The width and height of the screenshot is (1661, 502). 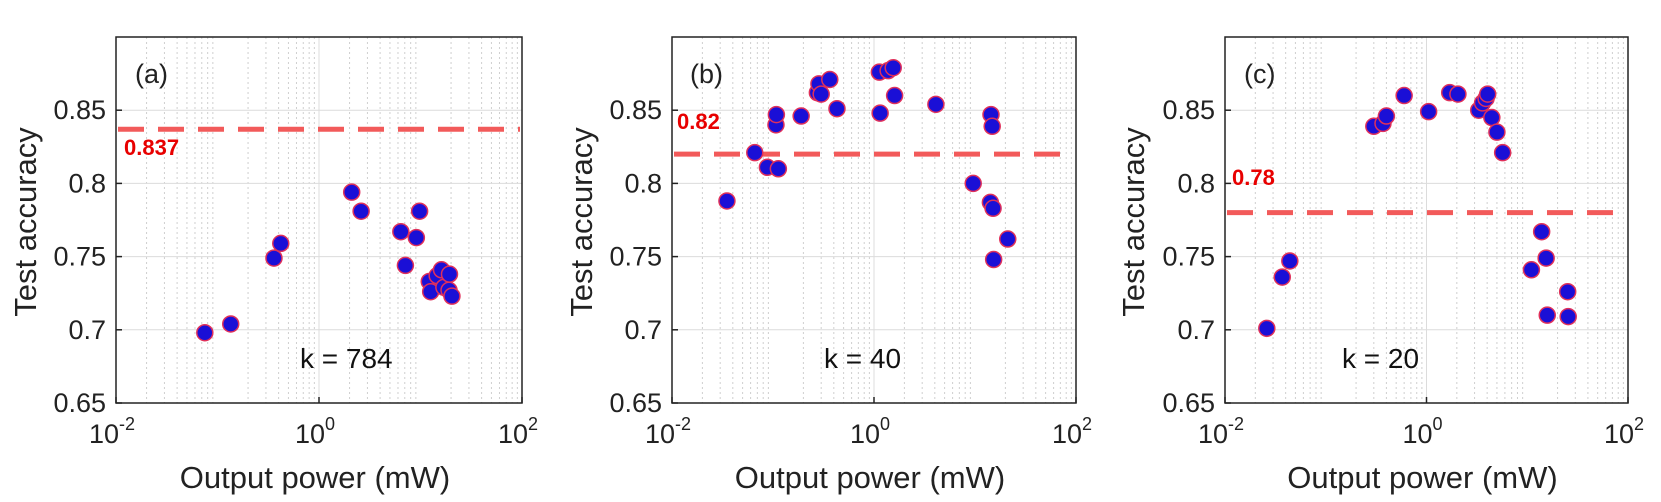 What do you see at coordinates (151, 147) in the screenshot?
I see `threshold-label: 0.837` at bounding box center [151, 147].